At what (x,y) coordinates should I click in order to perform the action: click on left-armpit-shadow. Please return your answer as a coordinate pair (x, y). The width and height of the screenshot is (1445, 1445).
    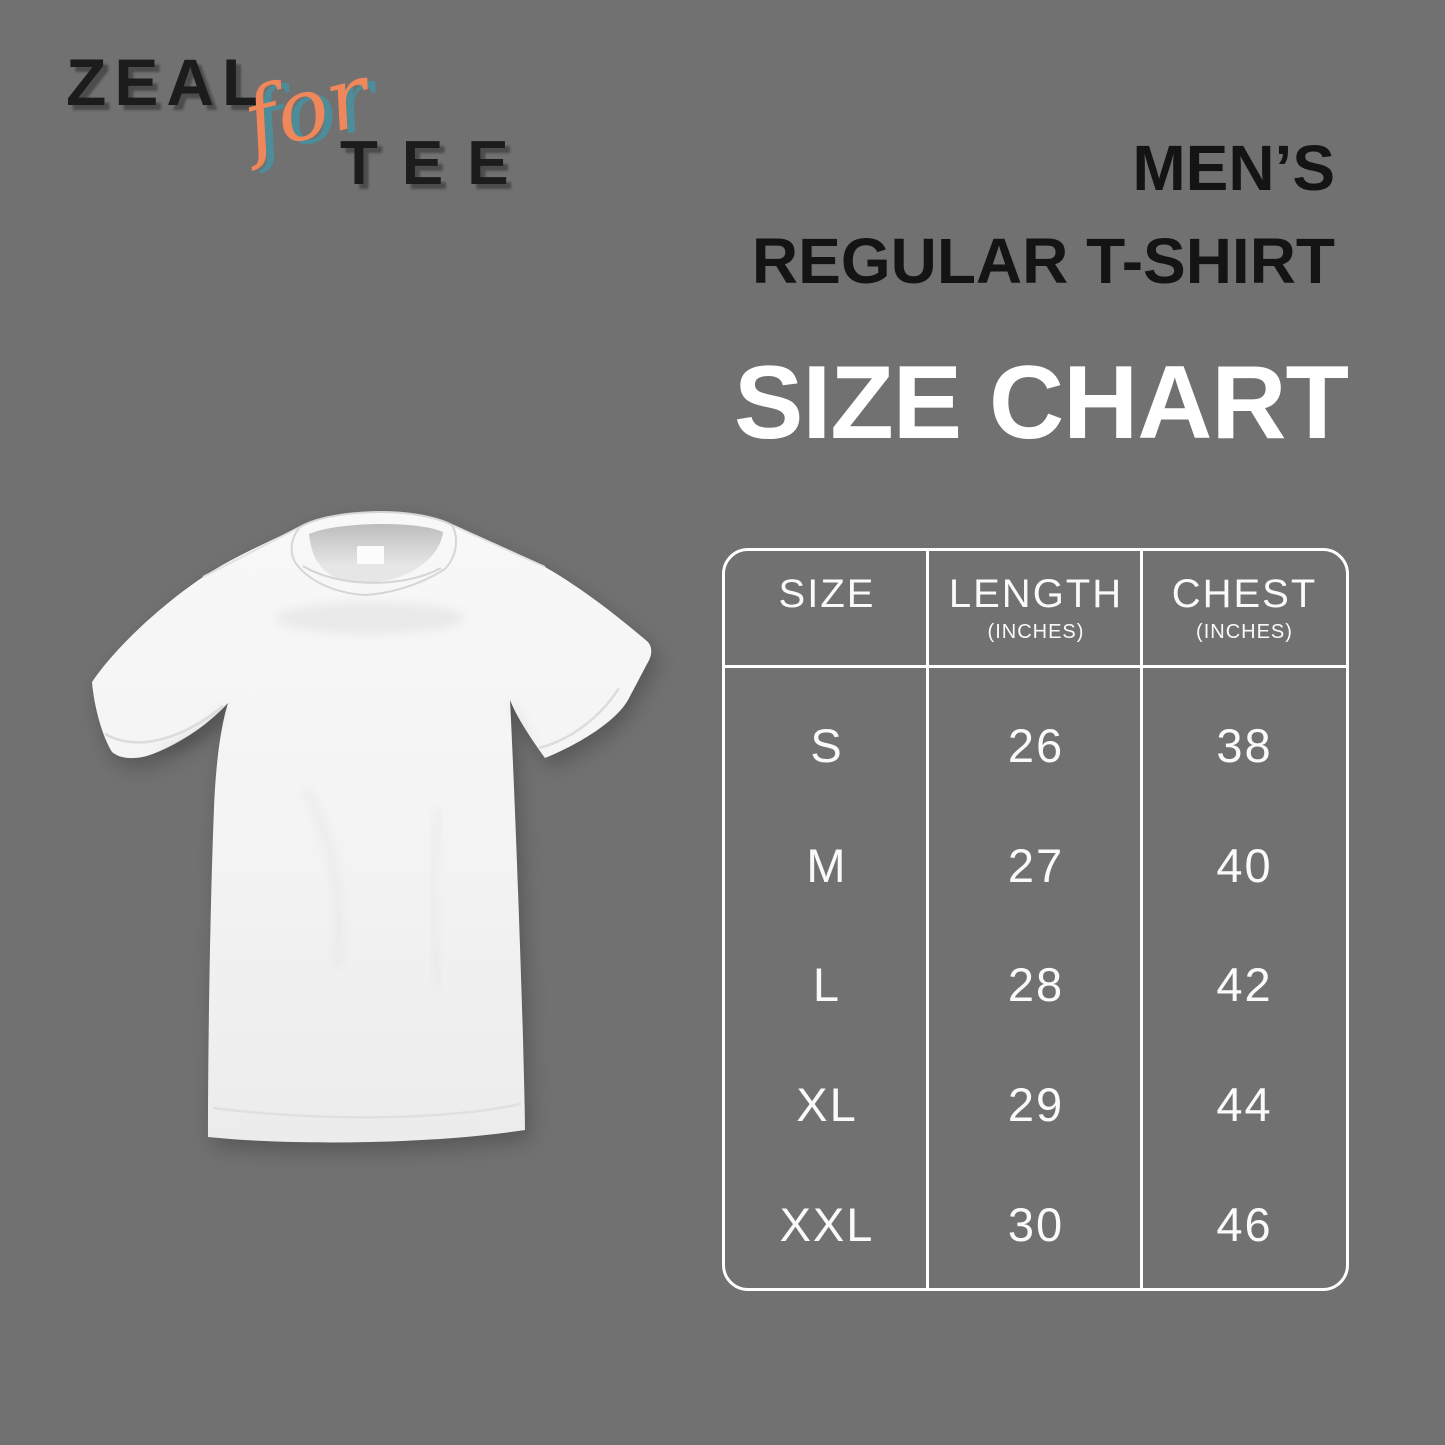
    Looking at the image, I should click on (190, 728).